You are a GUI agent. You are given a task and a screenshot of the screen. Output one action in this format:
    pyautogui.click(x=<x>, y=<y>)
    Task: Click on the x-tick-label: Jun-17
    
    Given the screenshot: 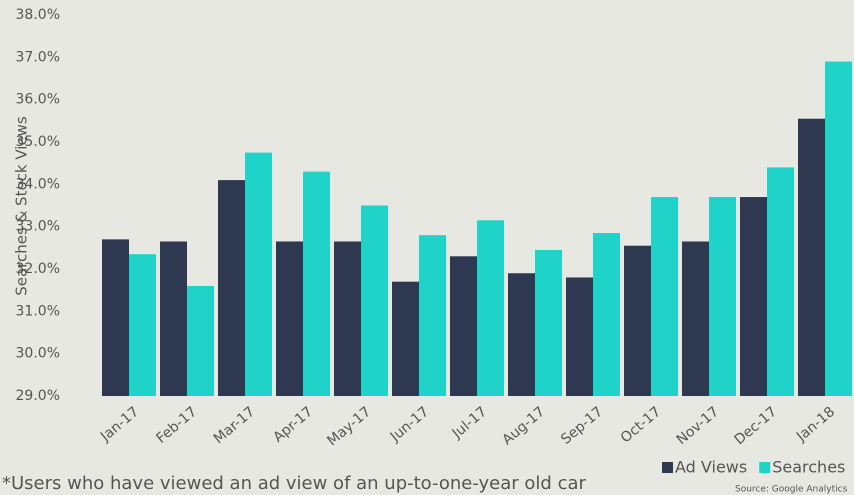 What is the action you would take?
    pyautogui.click(x=409, y=425)
    